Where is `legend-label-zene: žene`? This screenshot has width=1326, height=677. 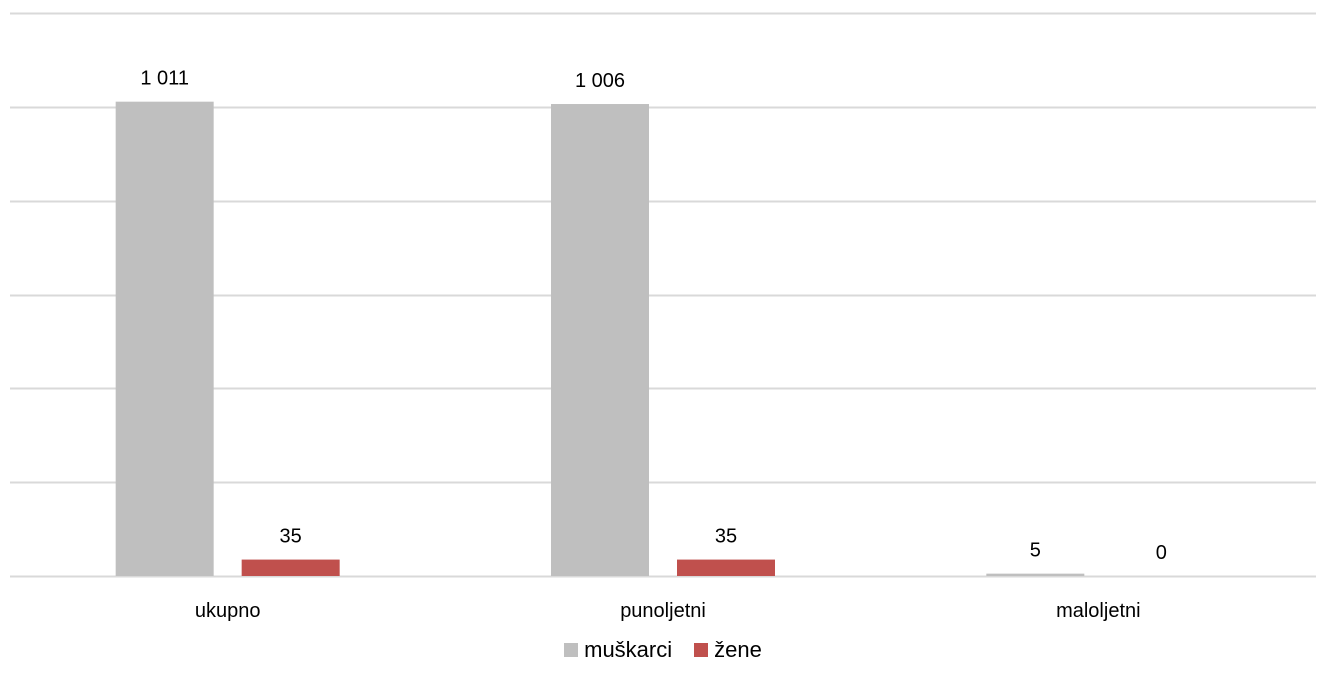 legend-label-zene: žene is located at coordinates (738, 649).